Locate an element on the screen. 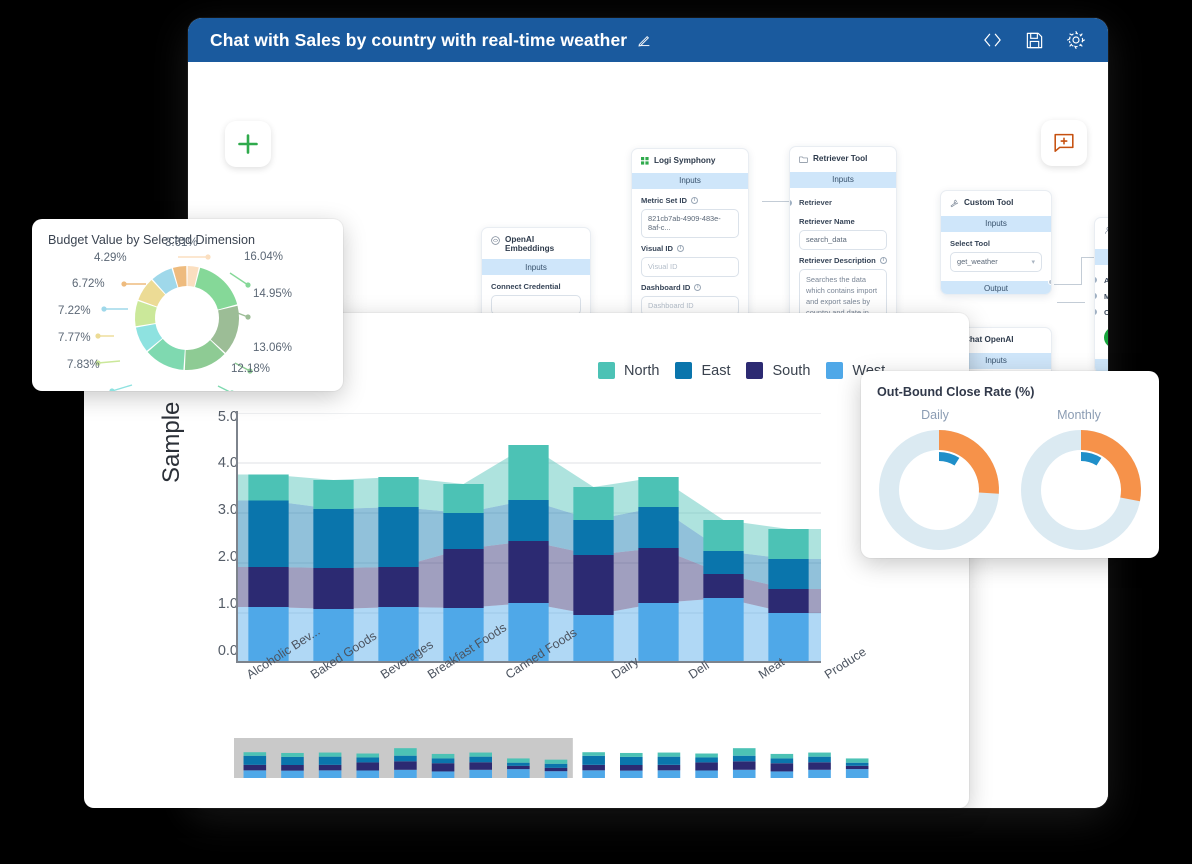  field-label-metric-set-id: Metric Set ID i is located at coordinates (690, 200).